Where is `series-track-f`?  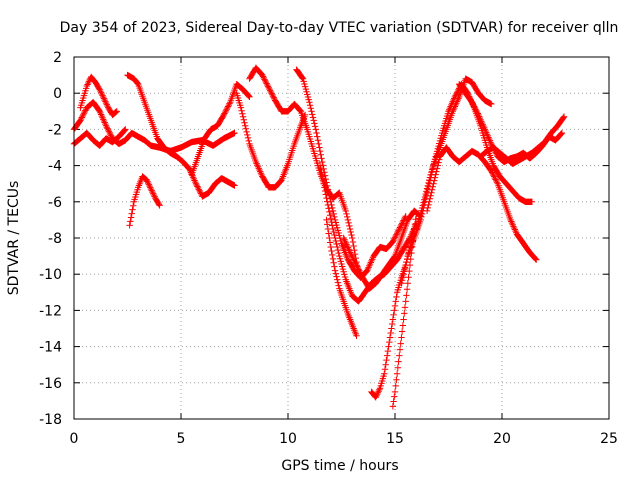
series-track-f is located at coordinates (220, 129).